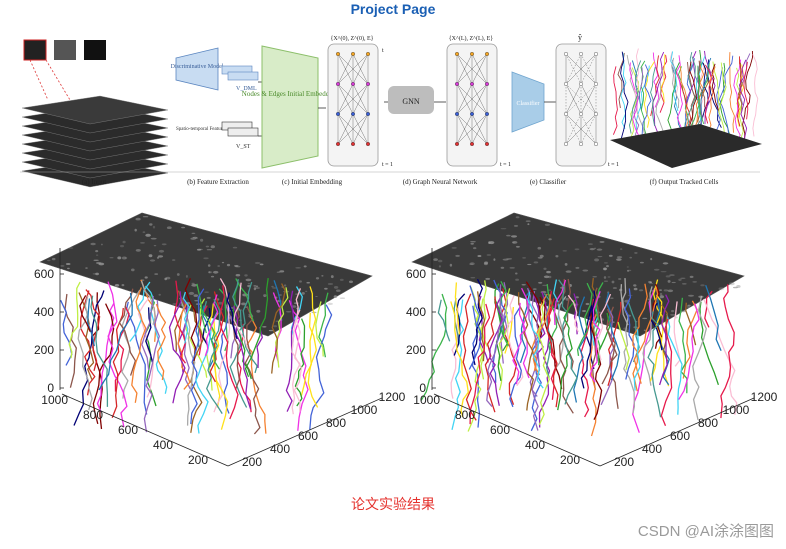 The height and width of the screenshot is (549, 786). Describe the element at coordinates (94, 182) in the screenshot. I see `stage-caption-a: (a) Input` at that location.